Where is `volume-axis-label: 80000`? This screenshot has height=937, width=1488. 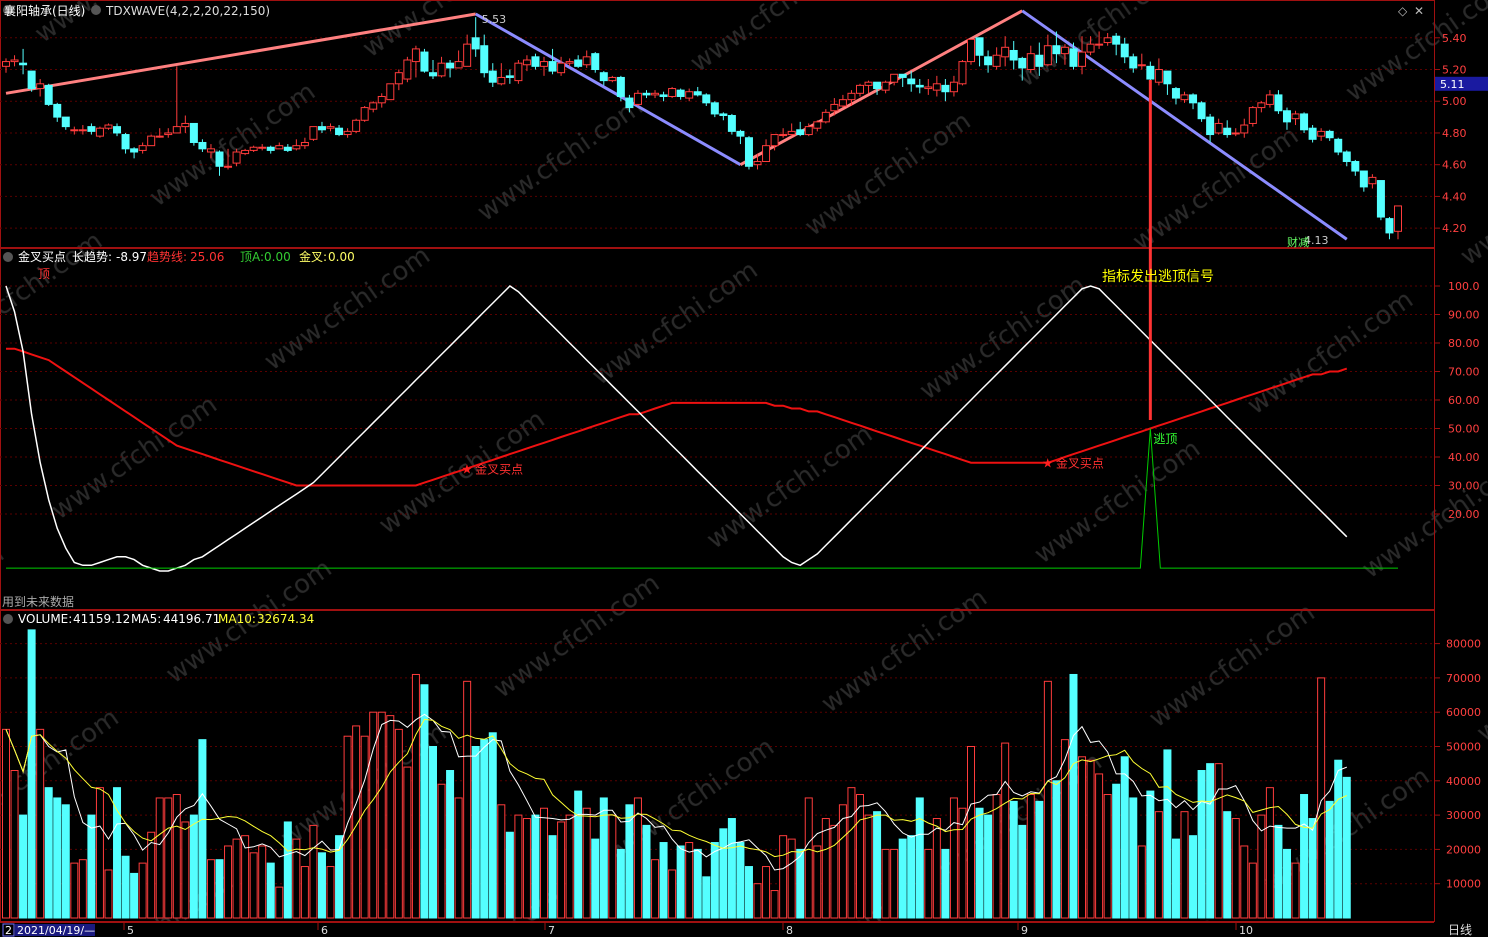 volume-axis-label: 80000 is located at coordinates (1463, 644).